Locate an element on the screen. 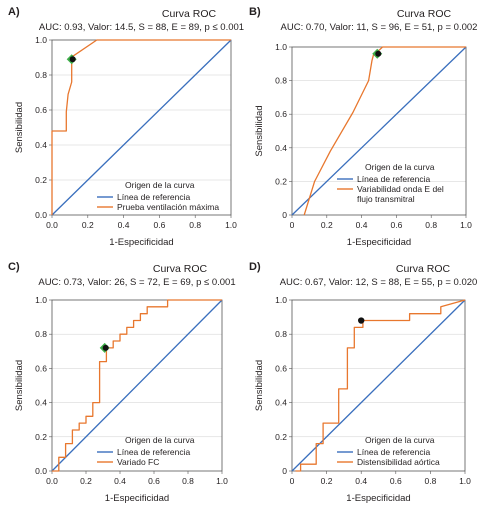  panel-label: D) is located at coordinates (255, 267).